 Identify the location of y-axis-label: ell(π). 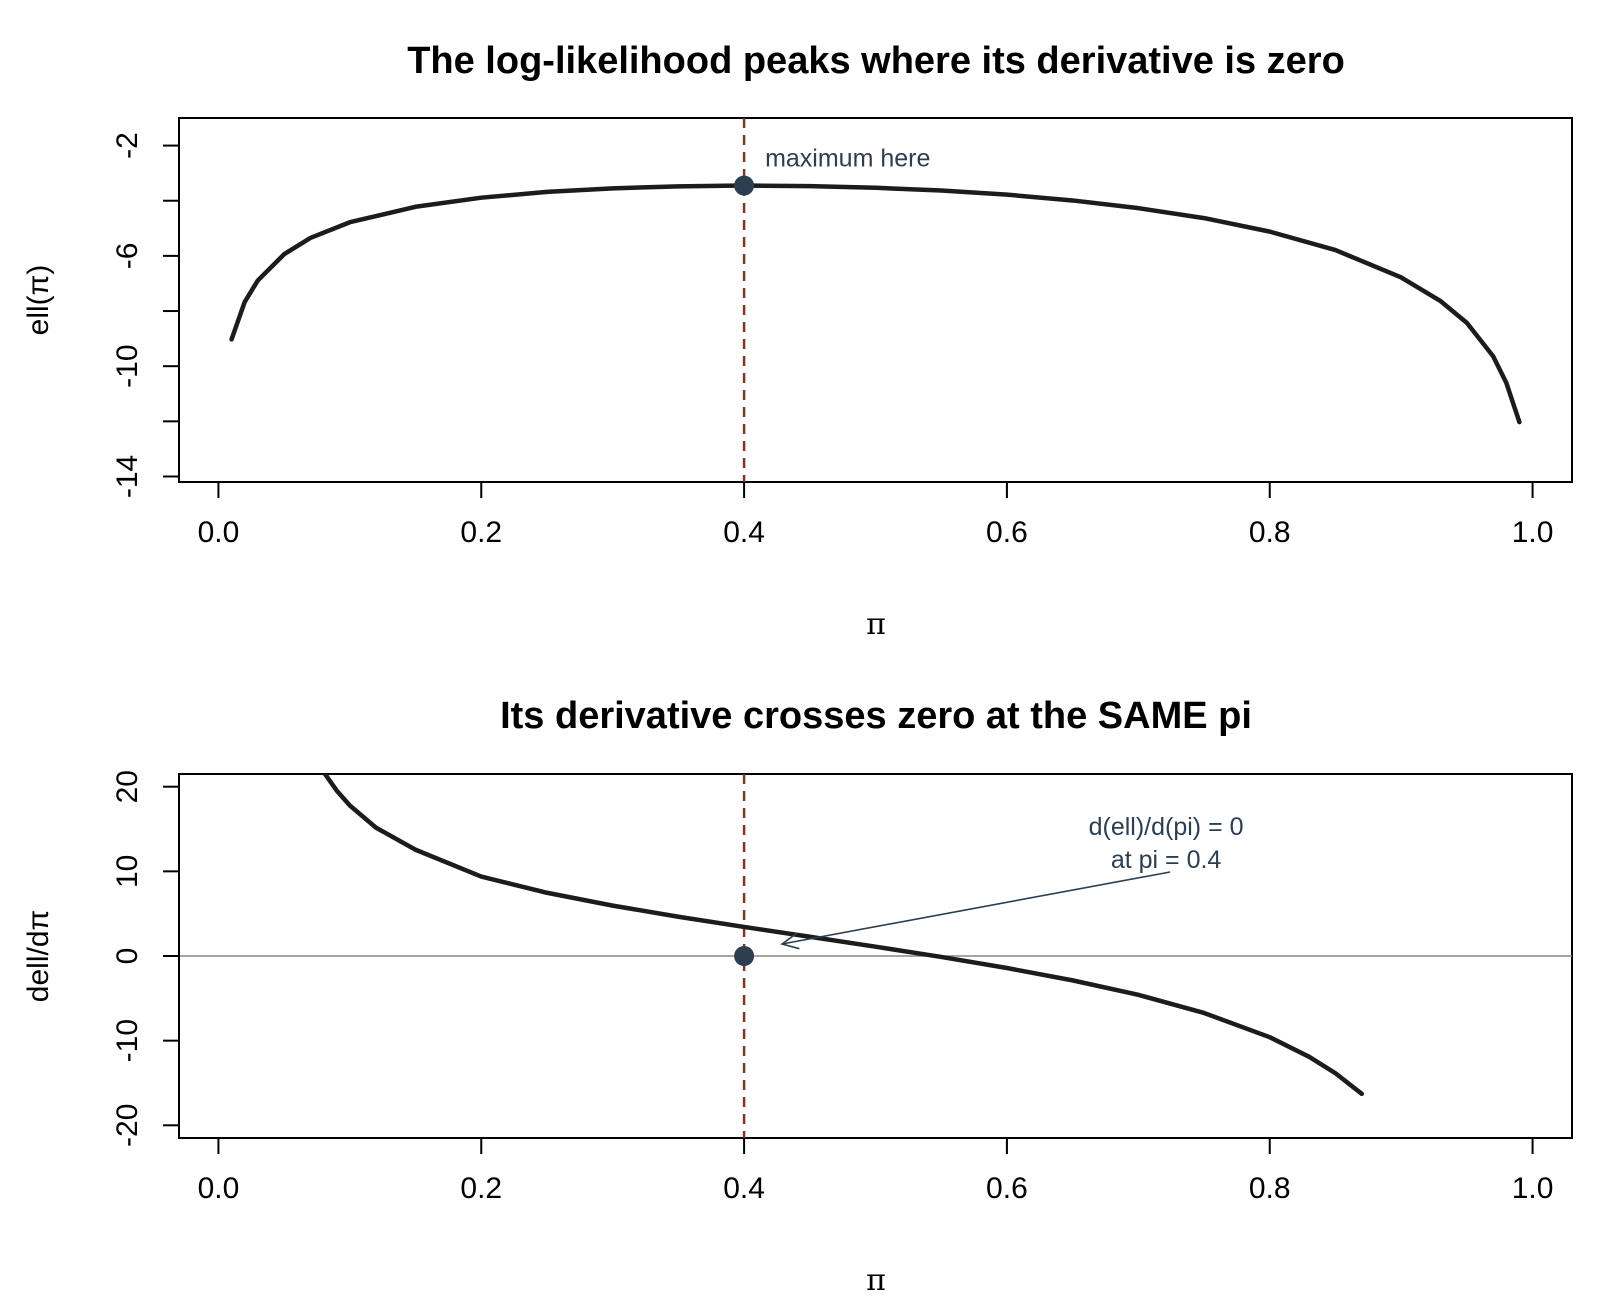
(38, 300).